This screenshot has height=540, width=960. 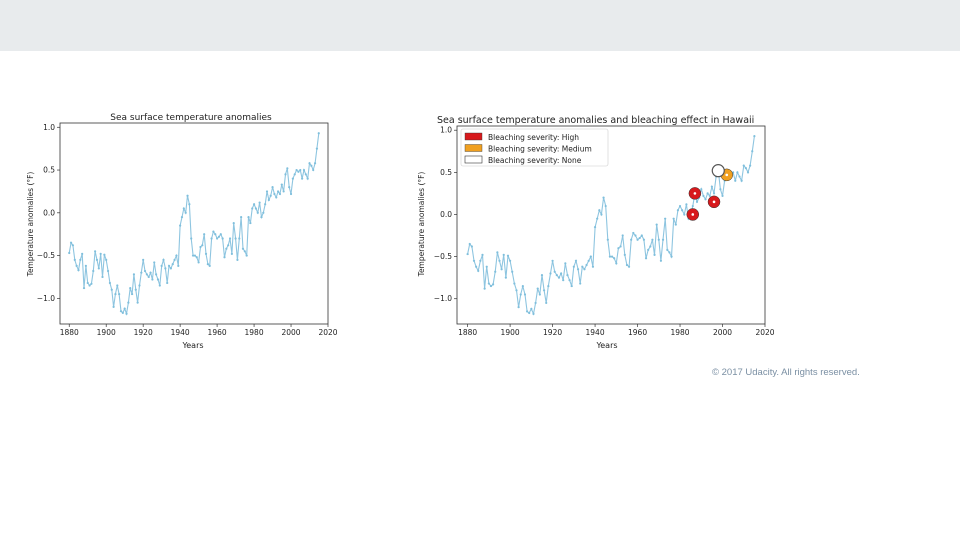 I want to click on y-tick-label: −0.5, so click(x=443, y=256).